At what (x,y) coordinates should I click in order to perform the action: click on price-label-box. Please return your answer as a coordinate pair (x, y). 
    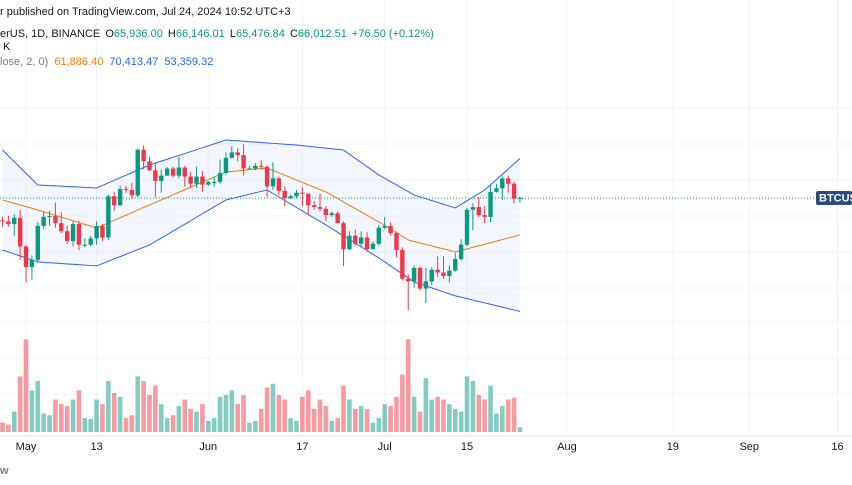
    Looking at the image, I should click on (834, 197).